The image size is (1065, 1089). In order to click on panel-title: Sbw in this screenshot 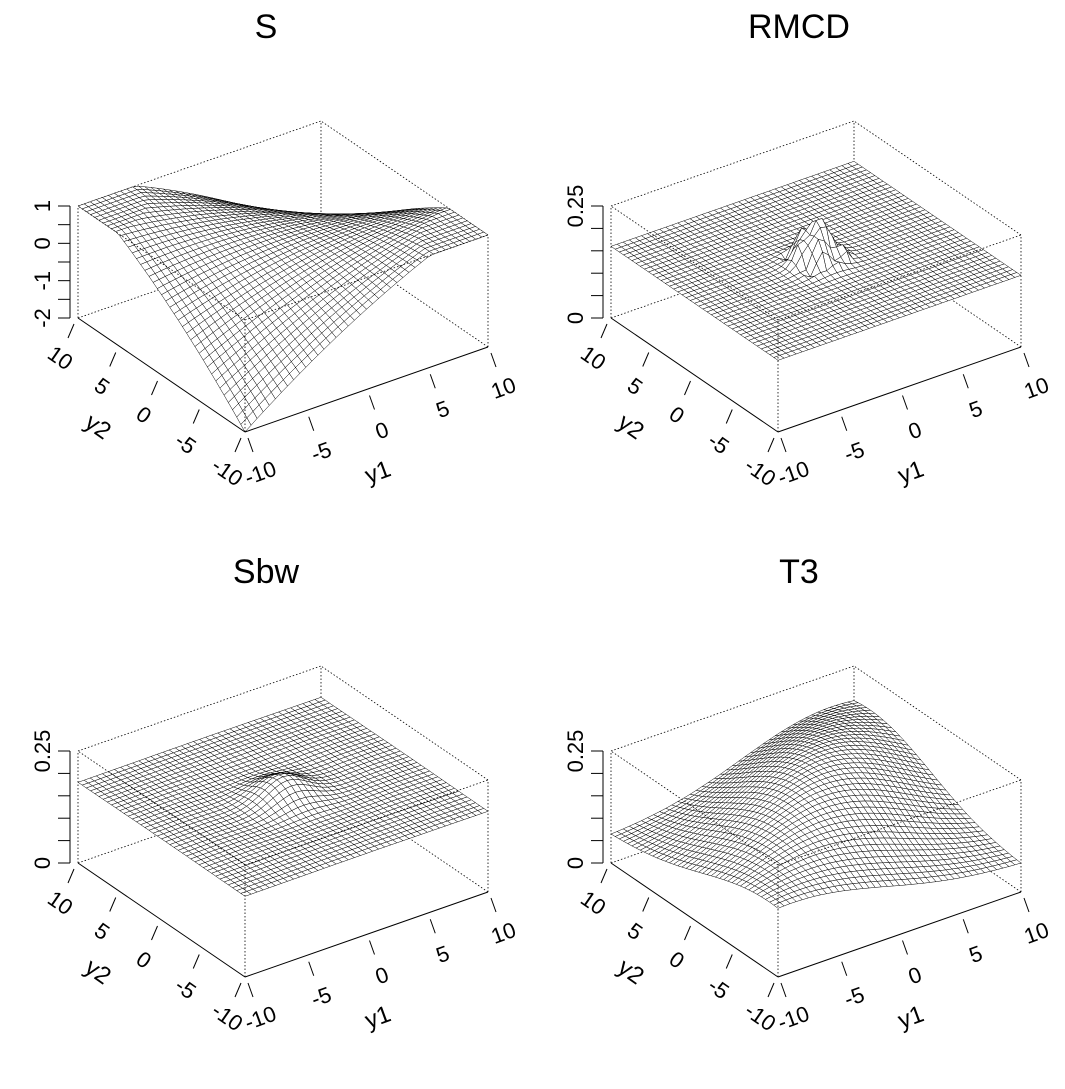, I will do `click(266, 572)`.